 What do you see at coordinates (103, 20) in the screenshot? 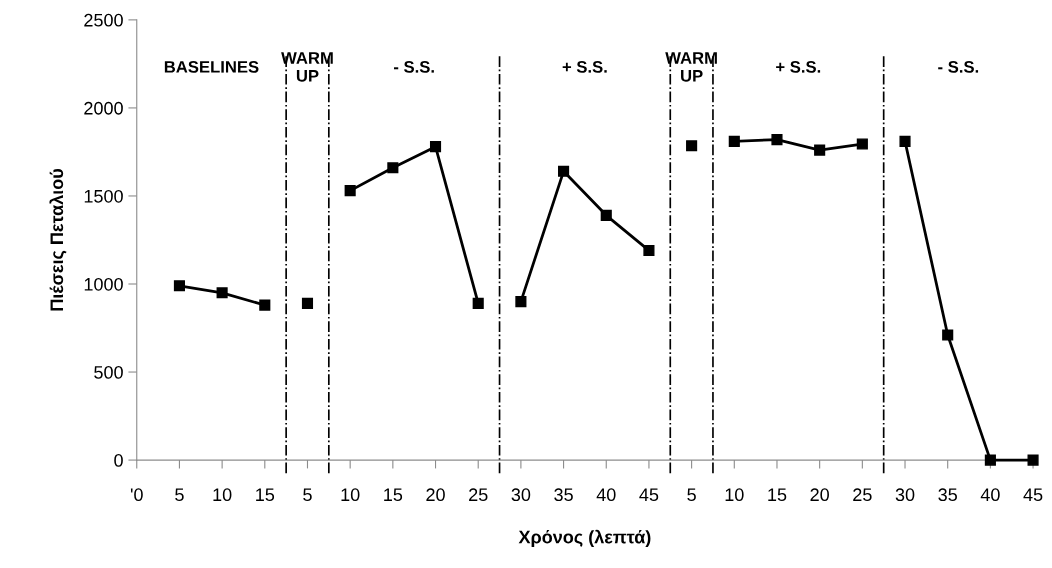
I see `y-tick-label: 2500` at bounding box center [103, 20].